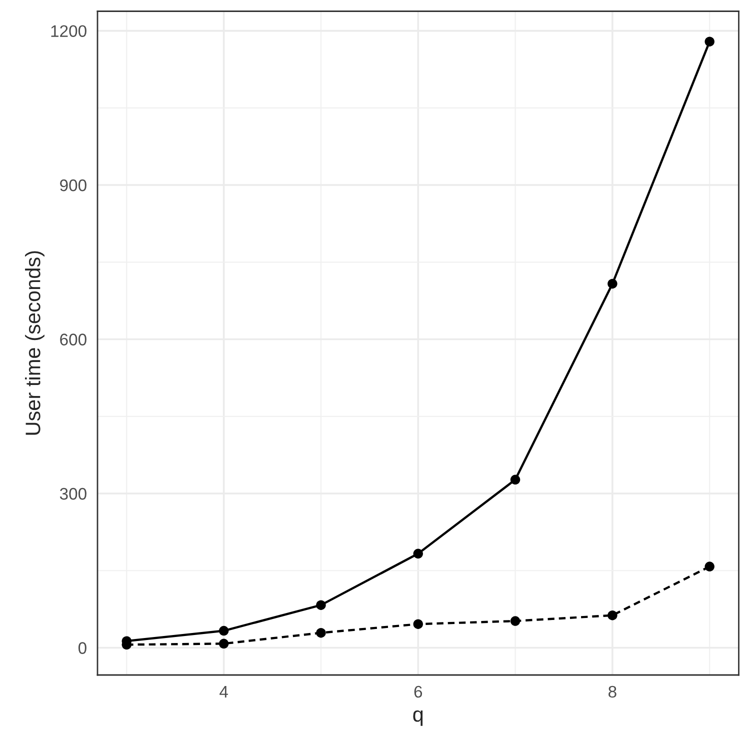  Describe the element at coordinates (612, 692) in the screenshot. I see `x-tick-label: 8` at that location.